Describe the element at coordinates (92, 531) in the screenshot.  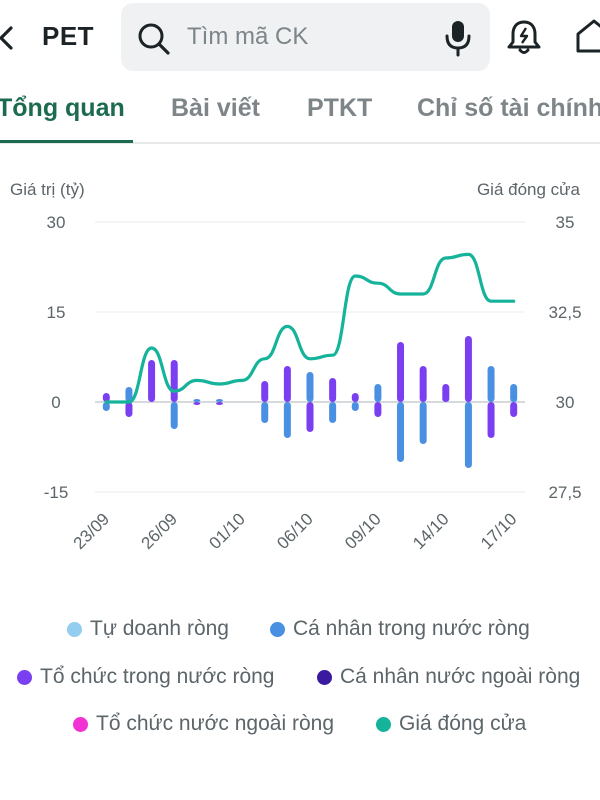
I see `x-axis-tick-label: 23/09` at that location.